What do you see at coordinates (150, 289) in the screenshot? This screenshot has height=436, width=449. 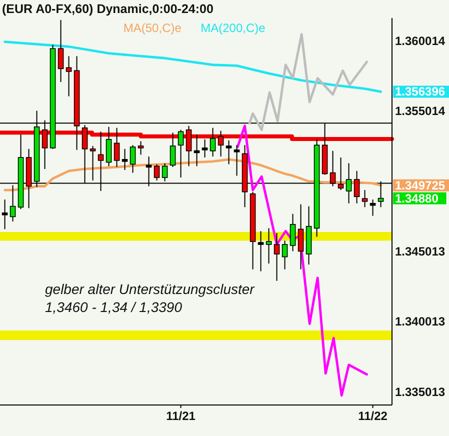 I see `annotation: gelber alter Unterstützungscluster` at bounding box center [150, 289].